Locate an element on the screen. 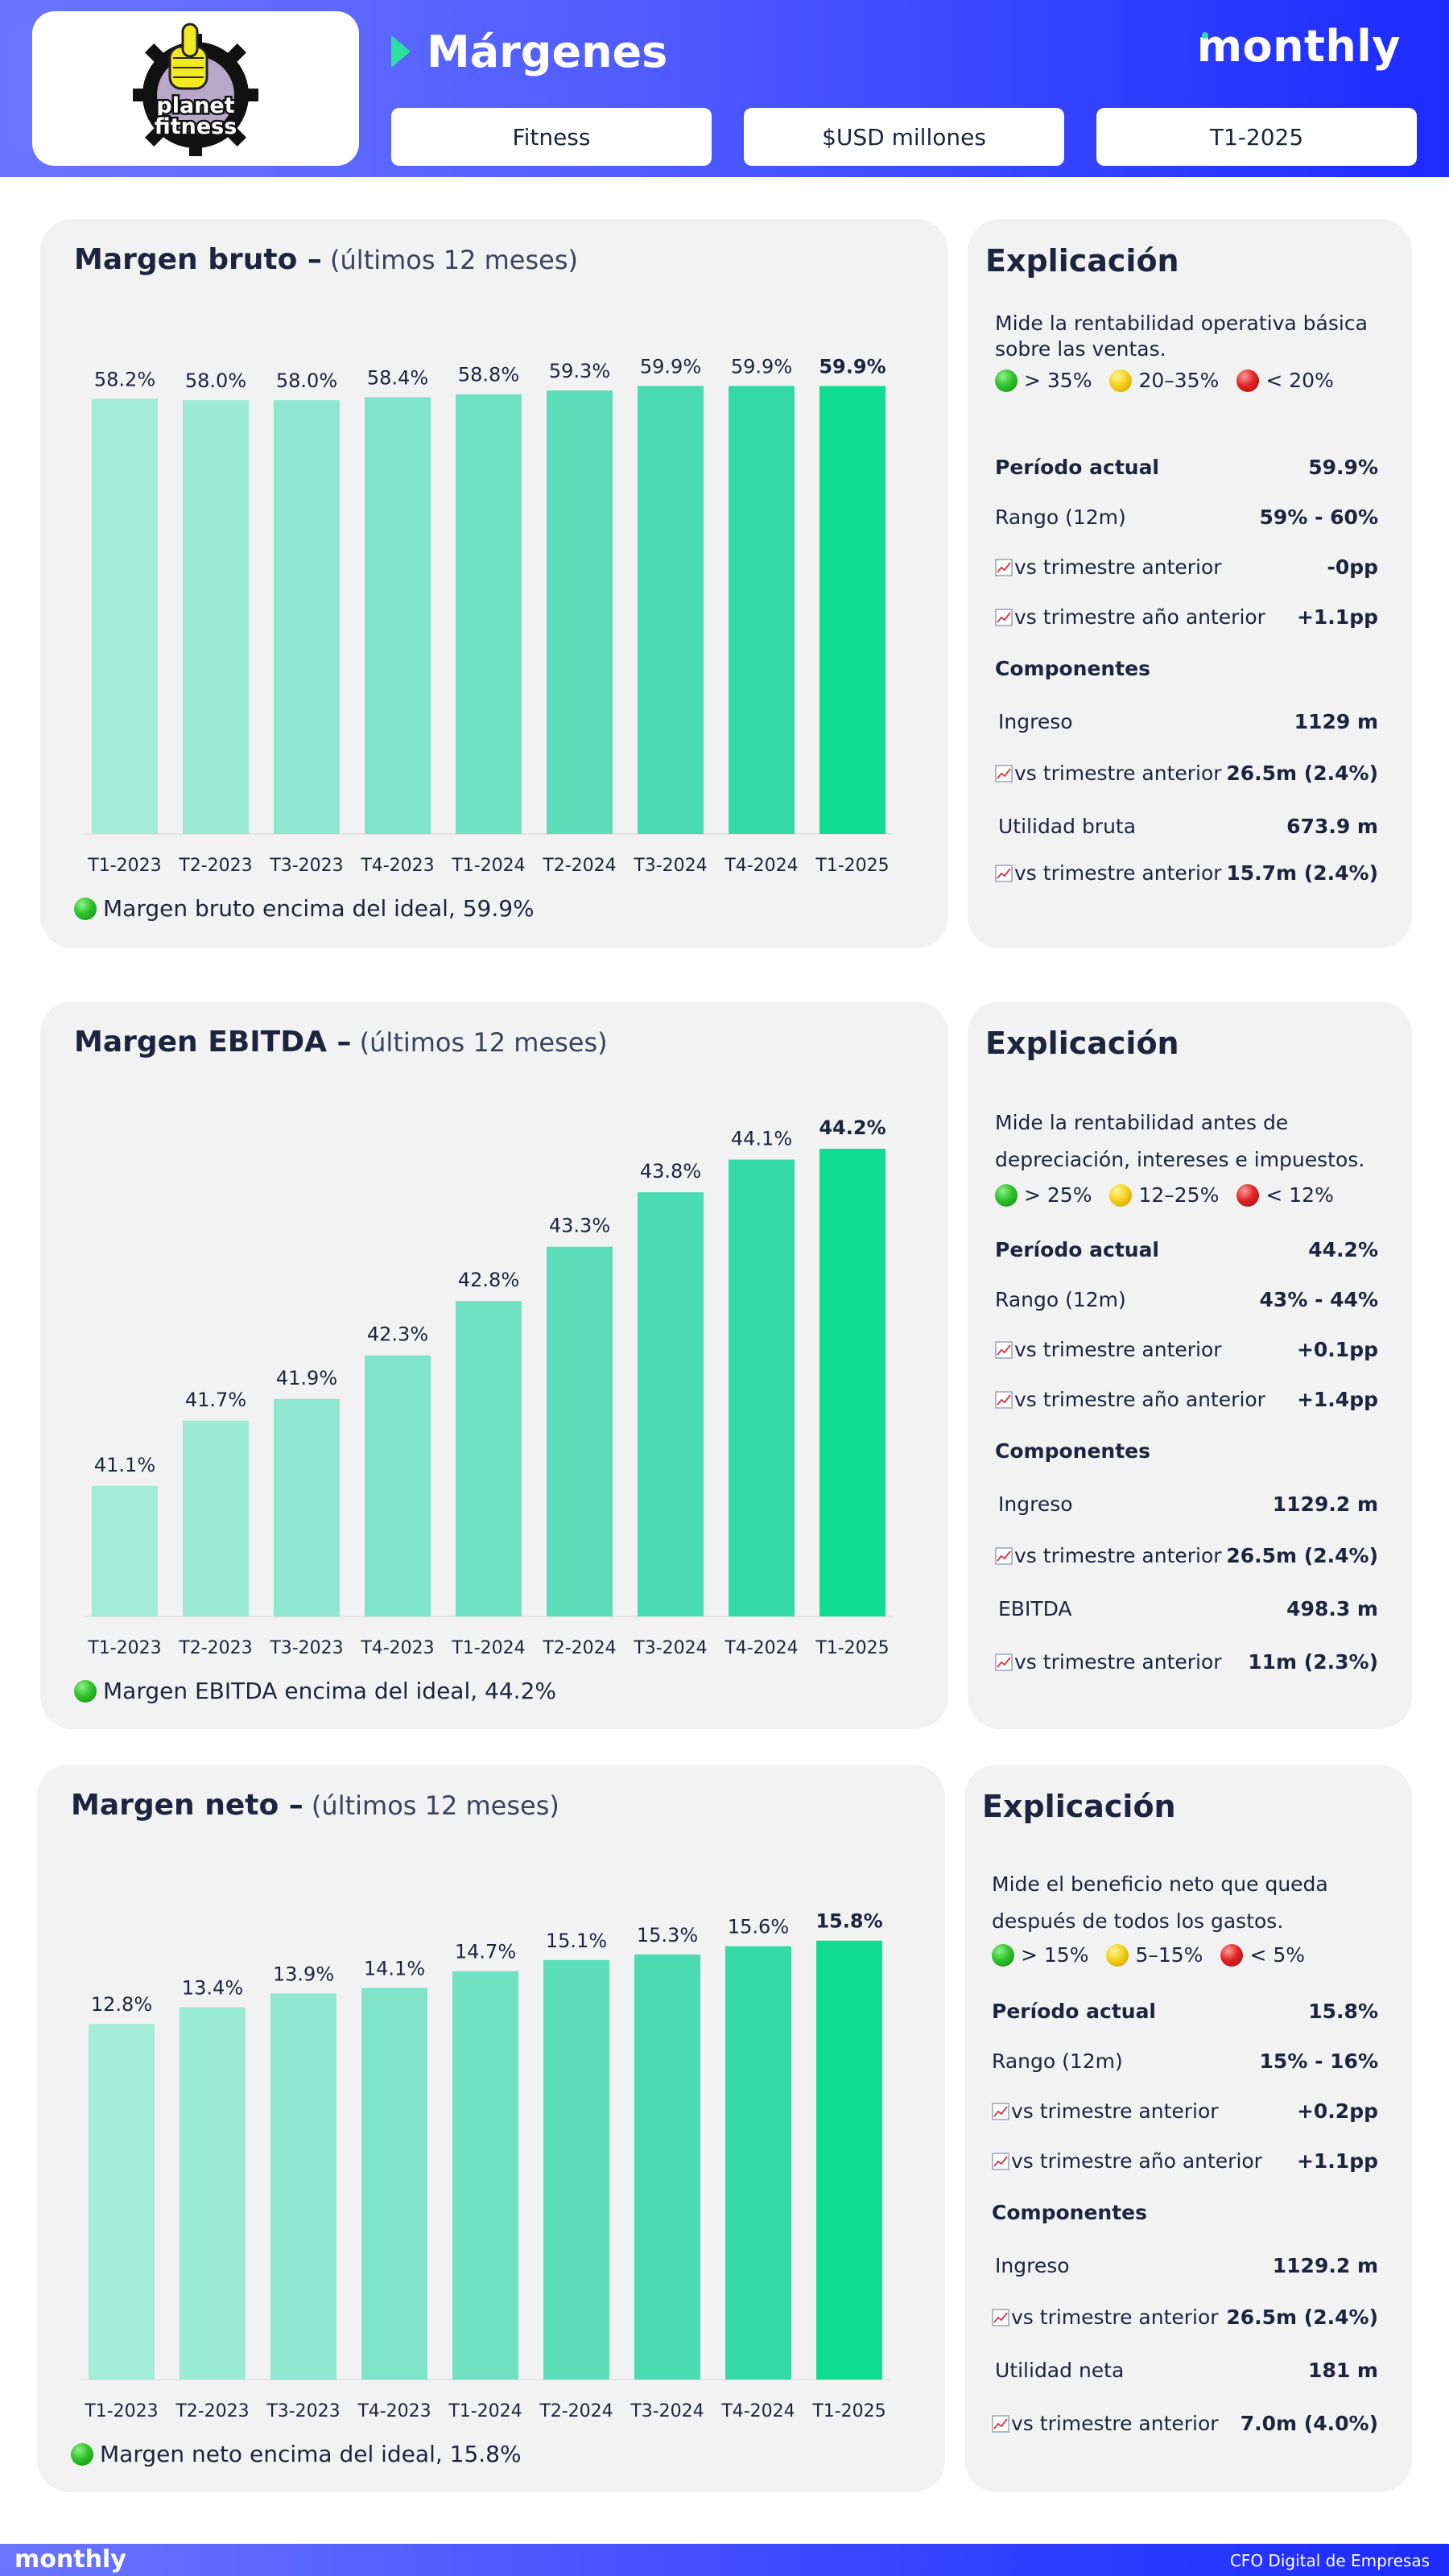  threshold-legend: > 25% 12–25% < 12% is located at coordinates (1173, 1195).